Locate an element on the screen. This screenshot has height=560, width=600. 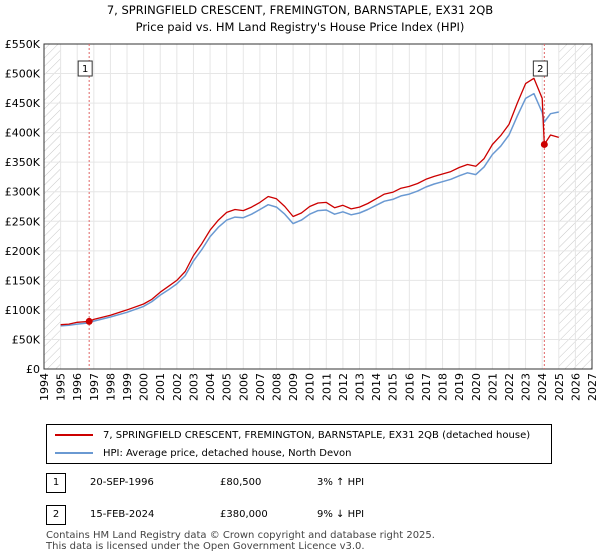
x-tick-label: 2027 is located at coordinates (592, 387).